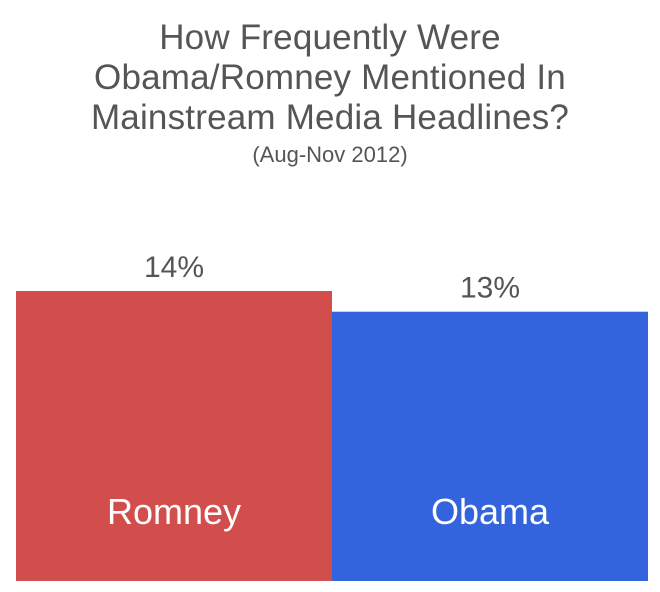 The width and height of the screenshot is (660, 592). What do you see at coordinates (174, 511) in the screenshot?
I see `category-label-romney: Romney` at bounding box center [174, 511].